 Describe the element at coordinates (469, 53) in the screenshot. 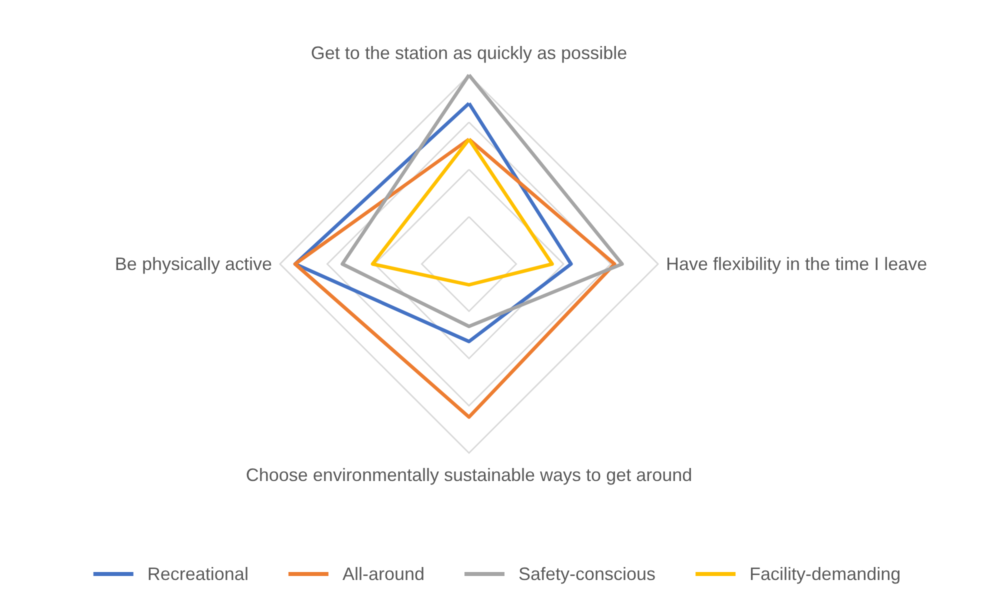

I see `spoke-label: Get to the station as quickly as possible` at that location.